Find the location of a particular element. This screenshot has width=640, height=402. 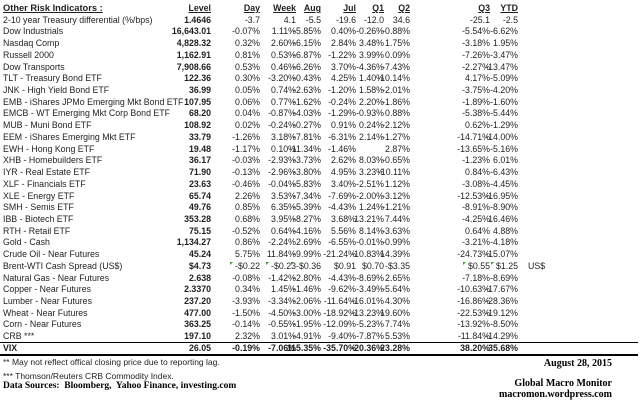

cell-jul: -1.20% is located at coordinates (342, 90).